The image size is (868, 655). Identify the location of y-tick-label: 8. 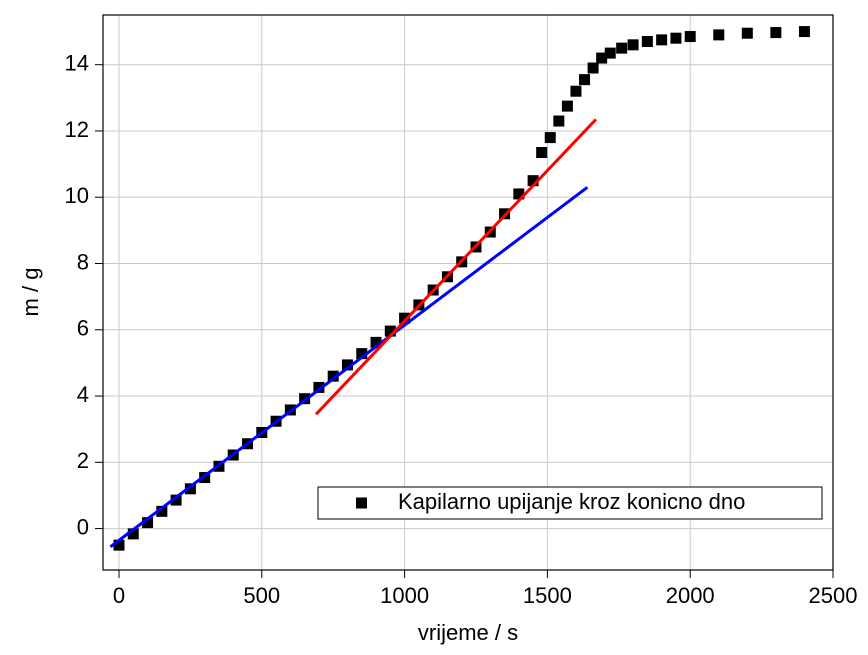
(83, 261).